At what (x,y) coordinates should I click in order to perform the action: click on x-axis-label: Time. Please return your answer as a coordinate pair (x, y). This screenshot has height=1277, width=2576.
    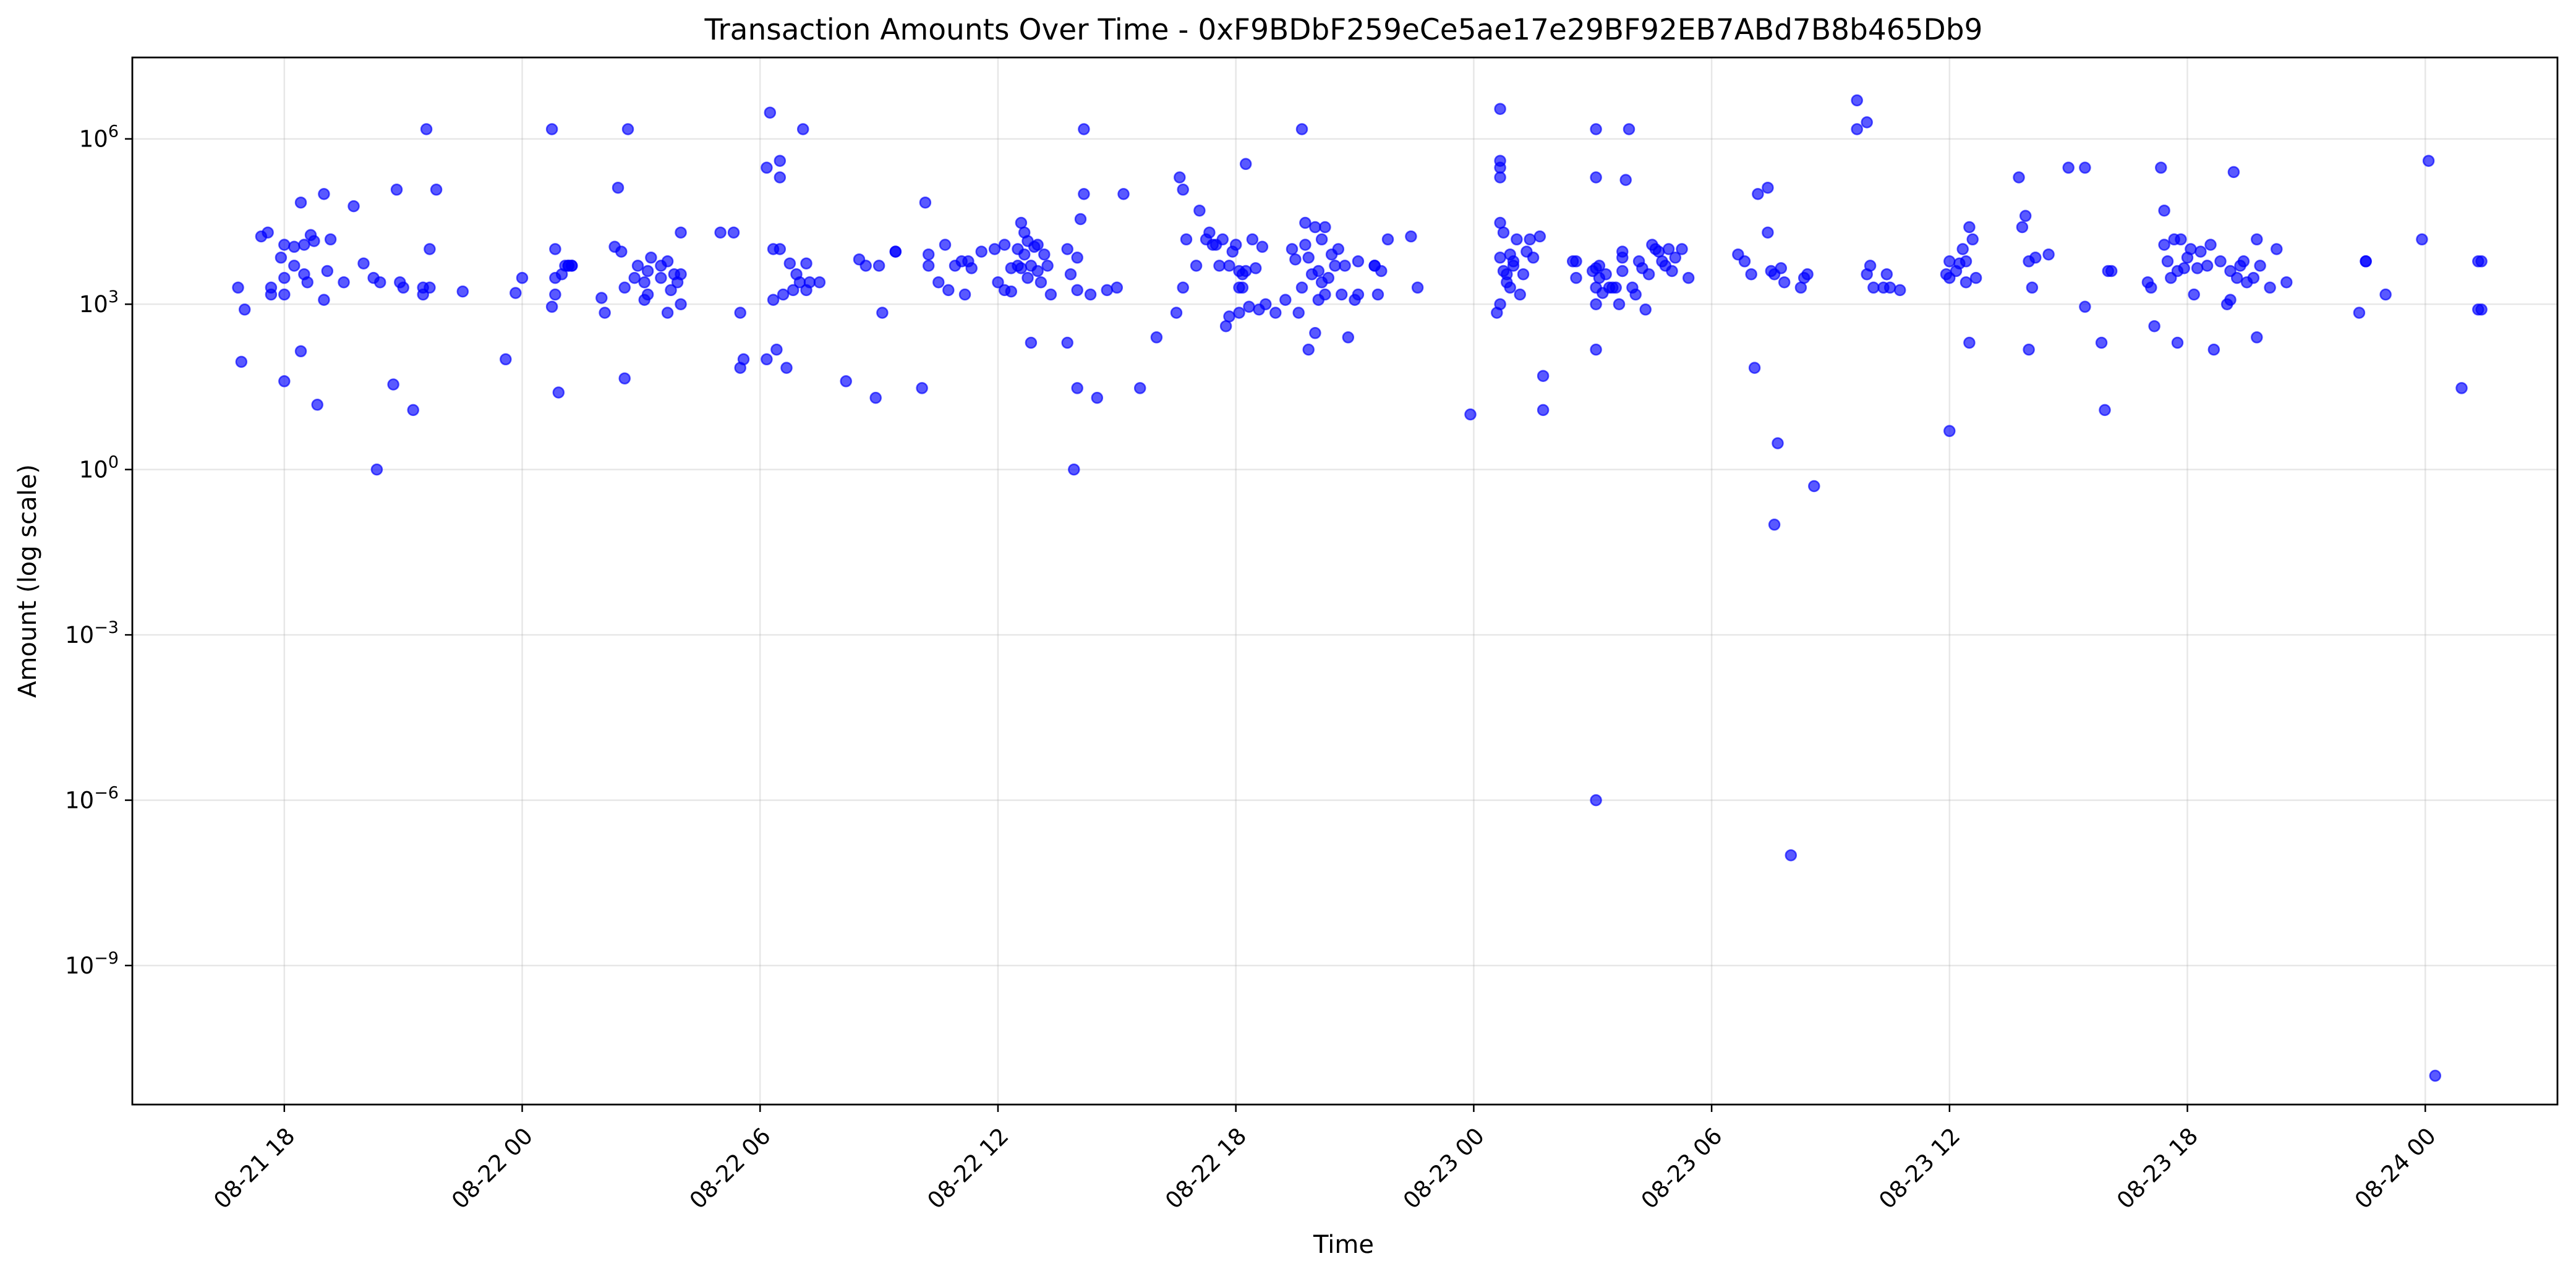
    Looking at the image, I should click on (1343, 1245).